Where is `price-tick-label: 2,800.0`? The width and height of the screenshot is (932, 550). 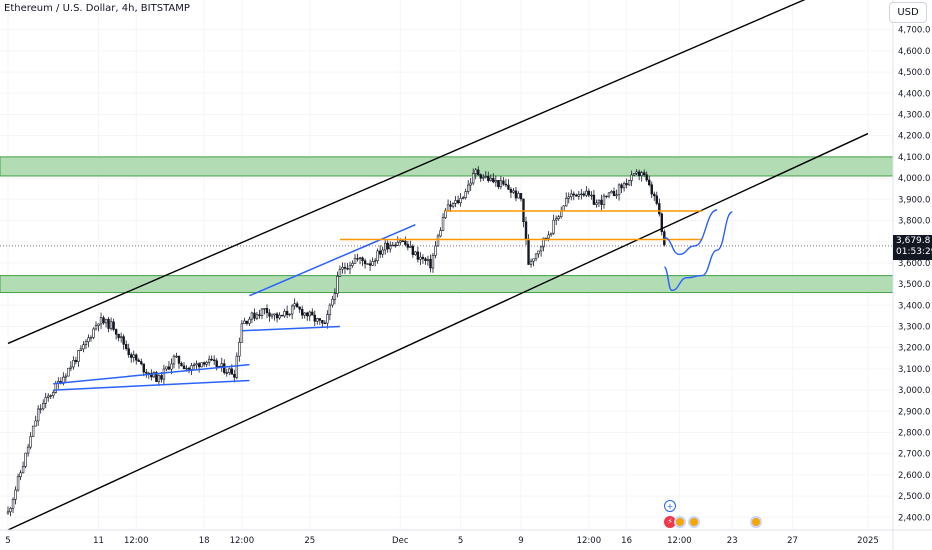 price-tick-label: 2,800.0 is located at coordinates (914, 433).